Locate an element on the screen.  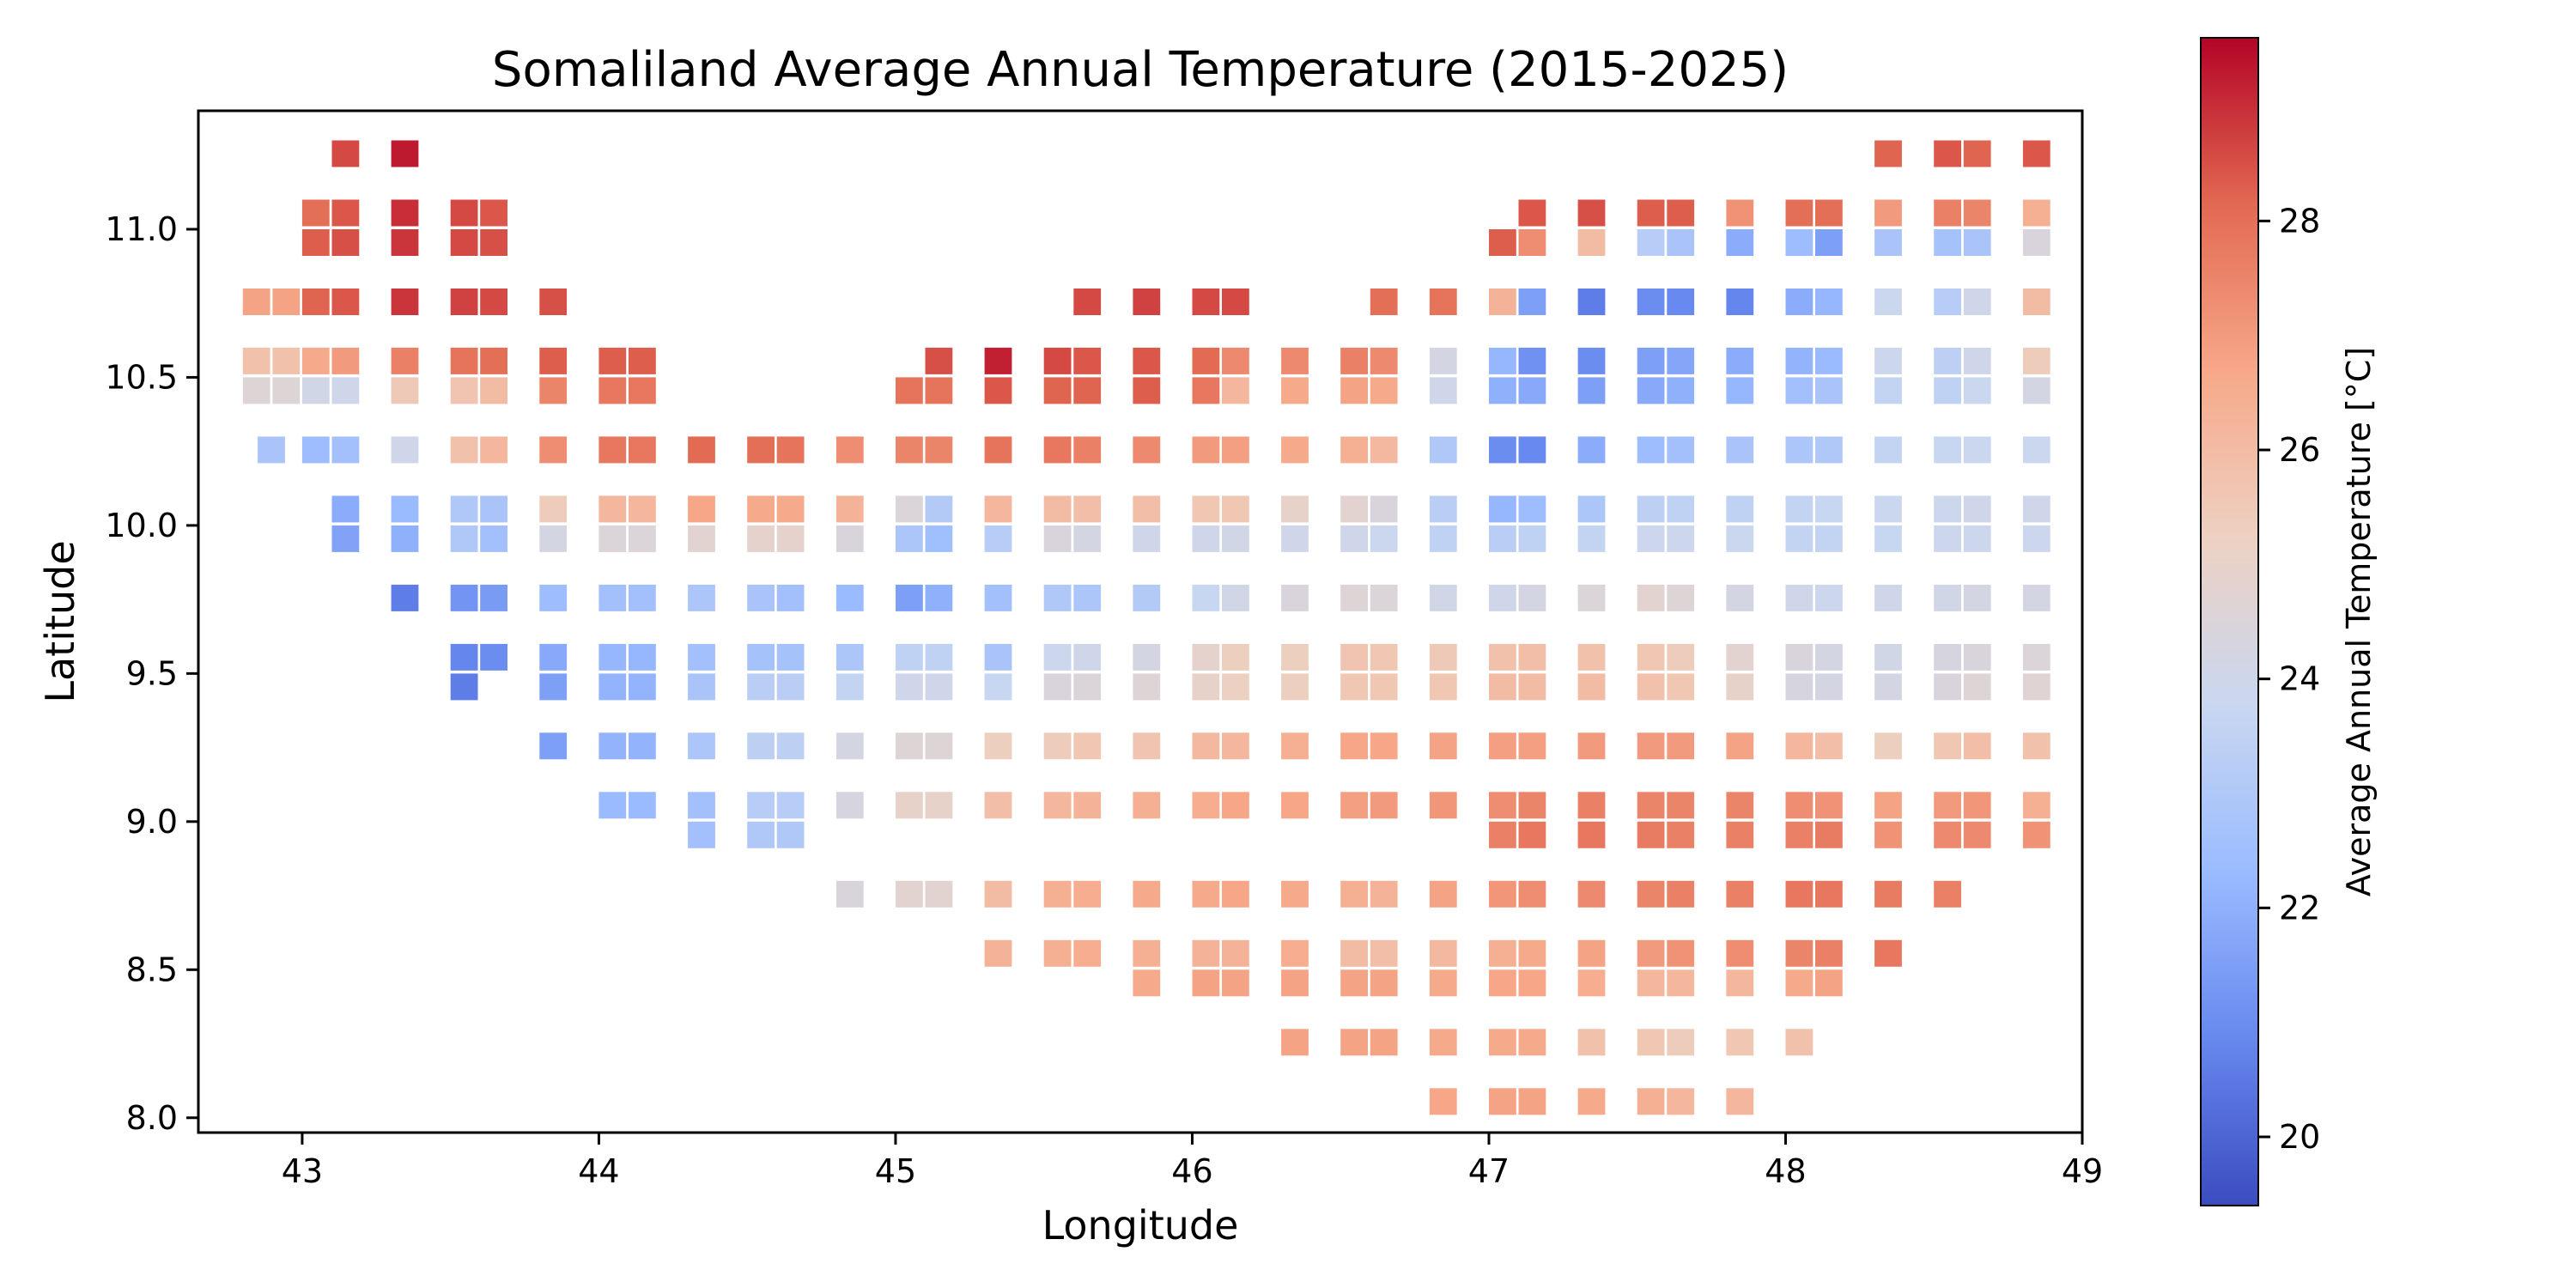
y-tick-label: 8.5 is located at coordinates (152, 969).